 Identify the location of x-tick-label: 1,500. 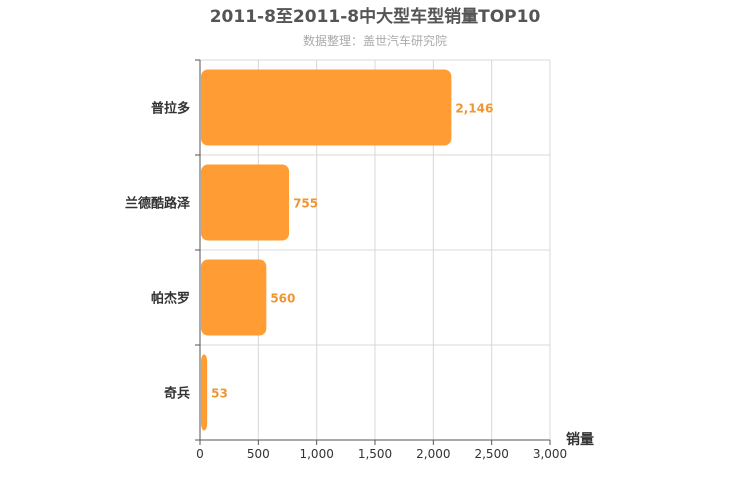
(375, 454).